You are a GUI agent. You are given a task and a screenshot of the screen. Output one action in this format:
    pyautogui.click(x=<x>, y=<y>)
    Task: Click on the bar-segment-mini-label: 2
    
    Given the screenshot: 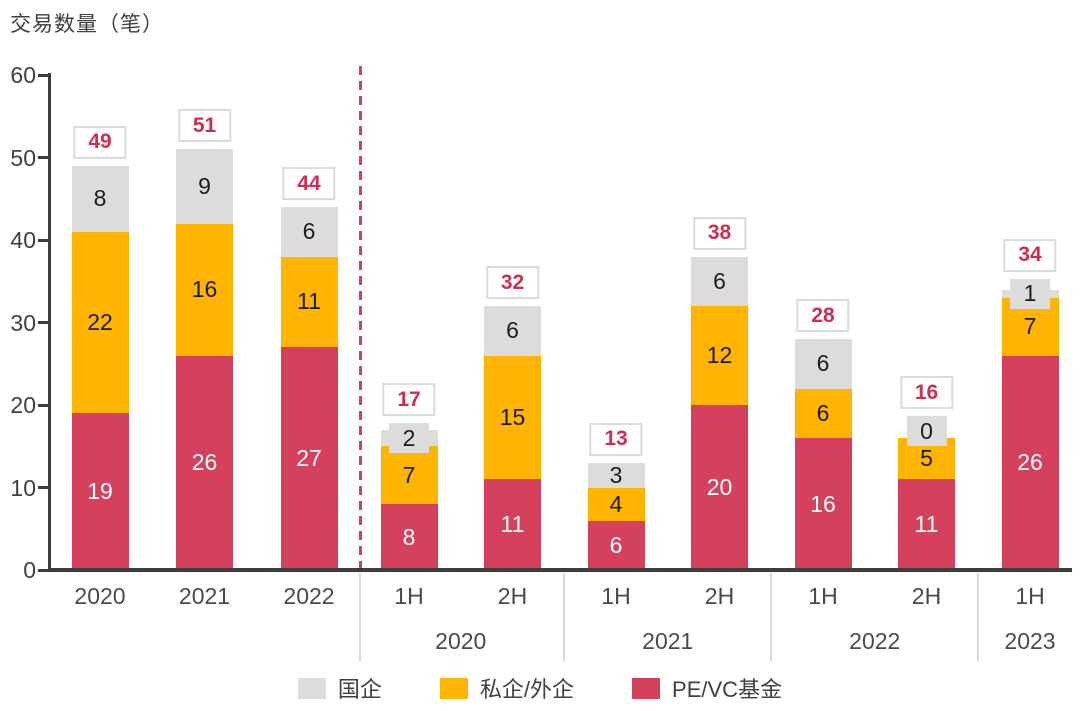 What is the action you would take?
    pyautogui.click(x=409, y=438)
    